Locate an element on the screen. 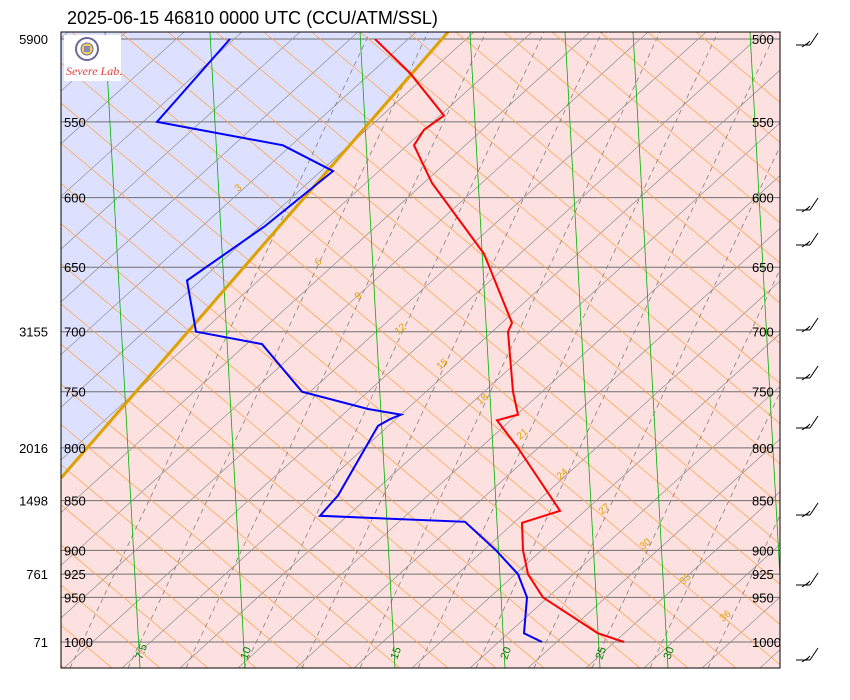 Image resolution: width=850 pixels, height=700 pixels. isotherm-label: 7.5 is located at coordinates (142, 652).